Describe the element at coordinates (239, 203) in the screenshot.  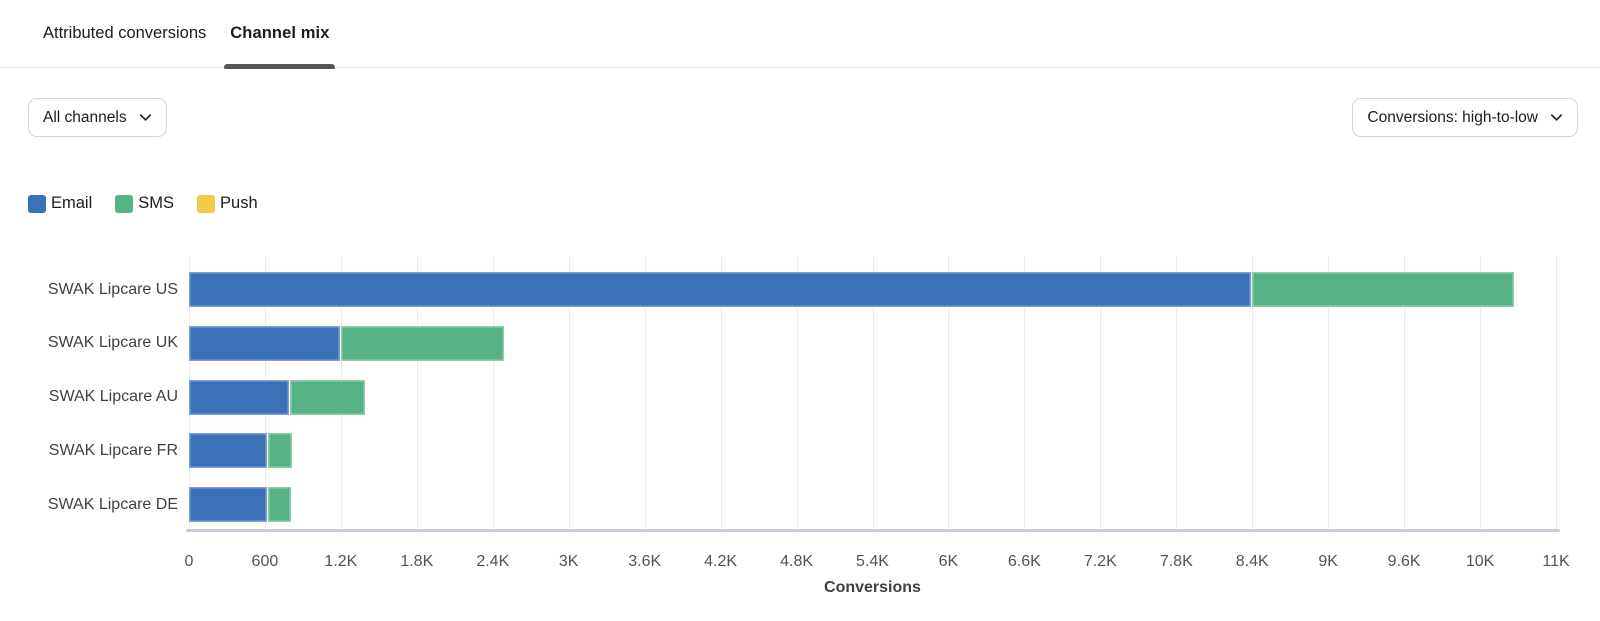
I see `legend-label: Push` at that location.